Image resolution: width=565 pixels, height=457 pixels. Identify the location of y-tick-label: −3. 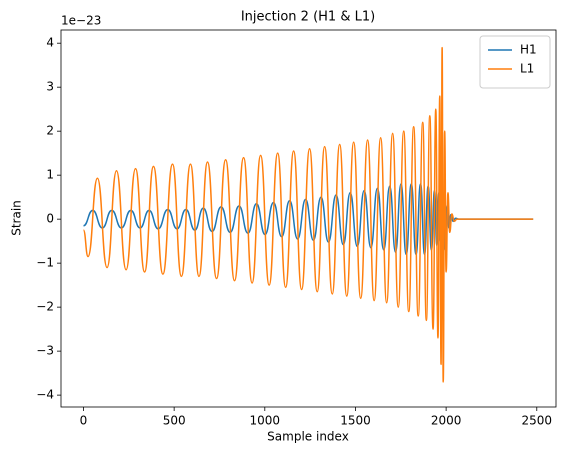
(45, 351).